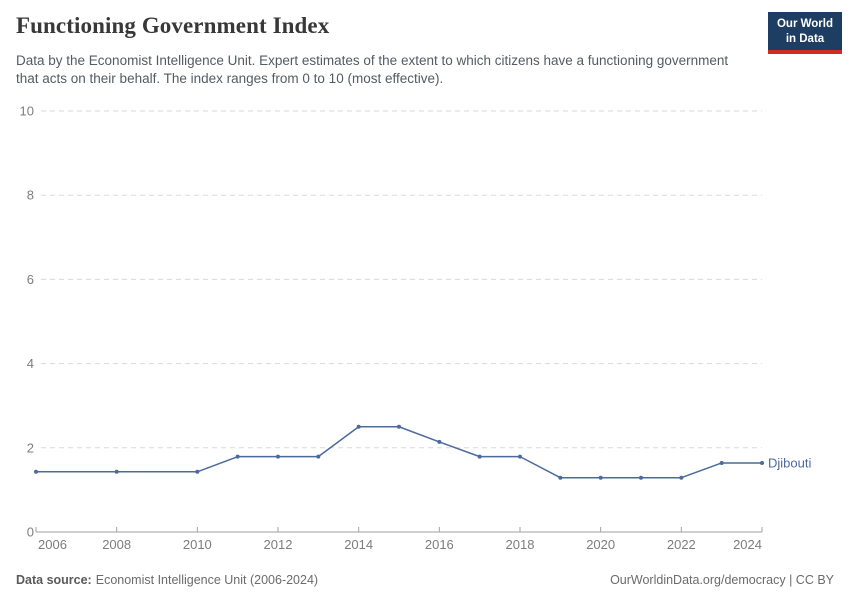  I want to click on owid-logo: Our World in Data, so click(805, 33).